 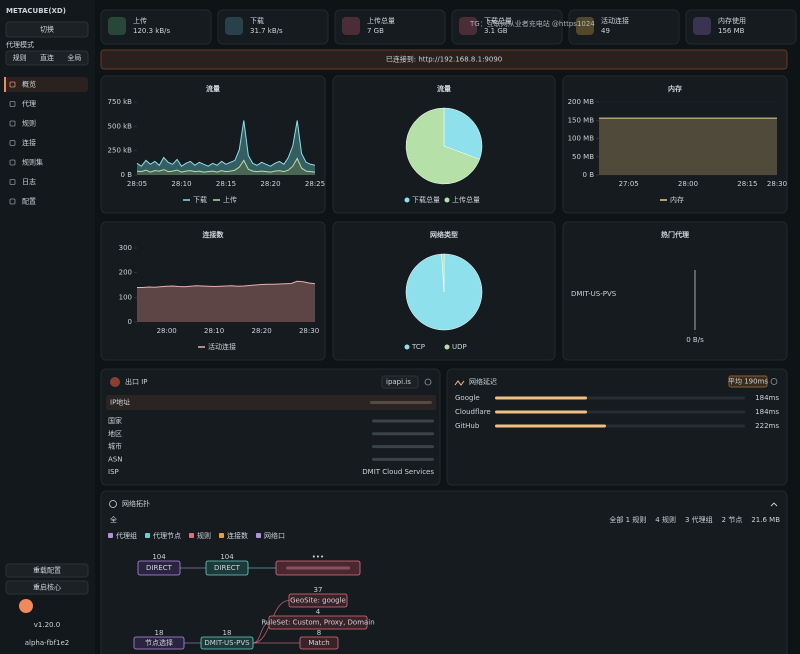 I want to click on topology-icon, so click(x=113, y=504).